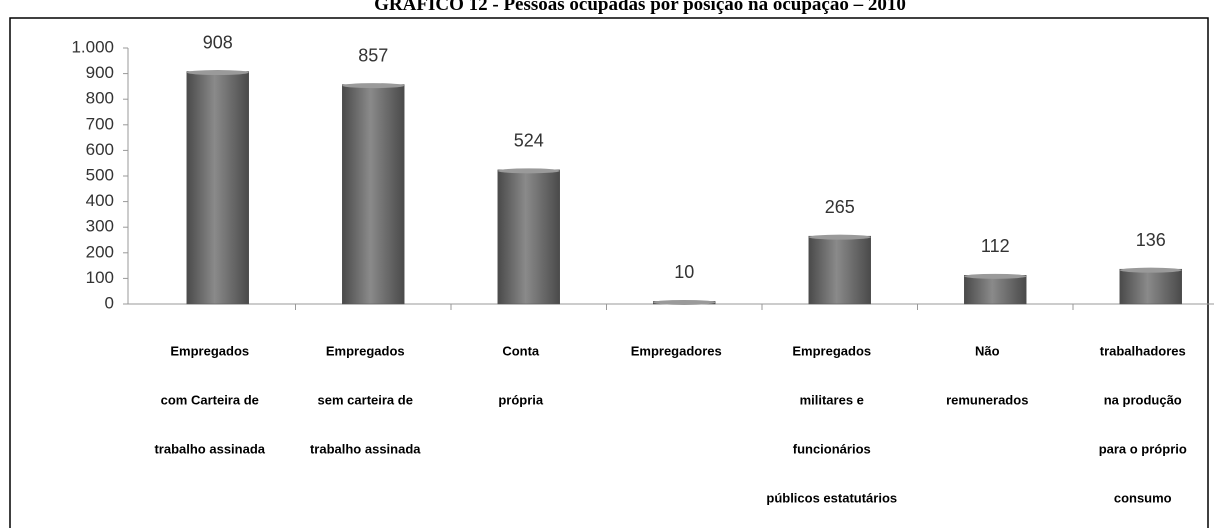  I want to click on x-tick-label: consumo, so click(1143, 497).